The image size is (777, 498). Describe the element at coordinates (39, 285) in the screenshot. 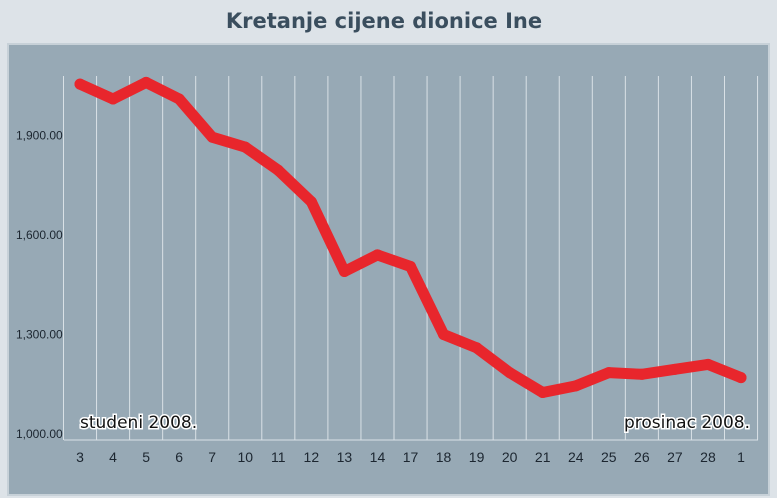

I see `y-axis-ticks: 1,000.00 1,300.00 1,600.00 1,900.00` at that location.